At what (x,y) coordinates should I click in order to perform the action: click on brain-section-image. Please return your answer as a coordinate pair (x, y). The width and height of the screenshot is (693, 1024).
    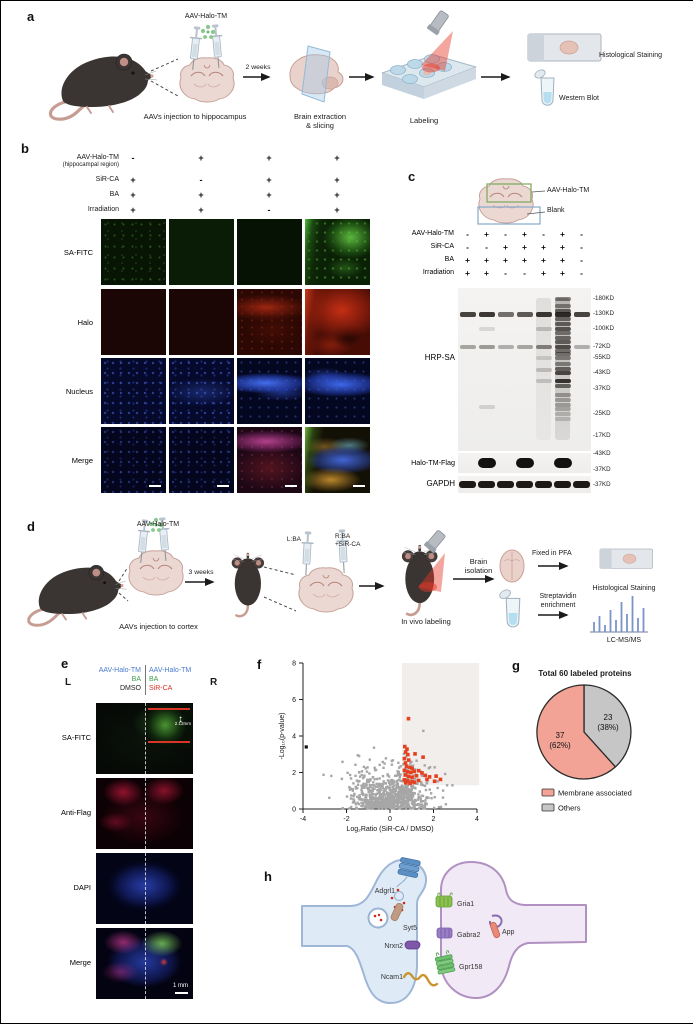
    Looking at the image, I should click on (144, 813).